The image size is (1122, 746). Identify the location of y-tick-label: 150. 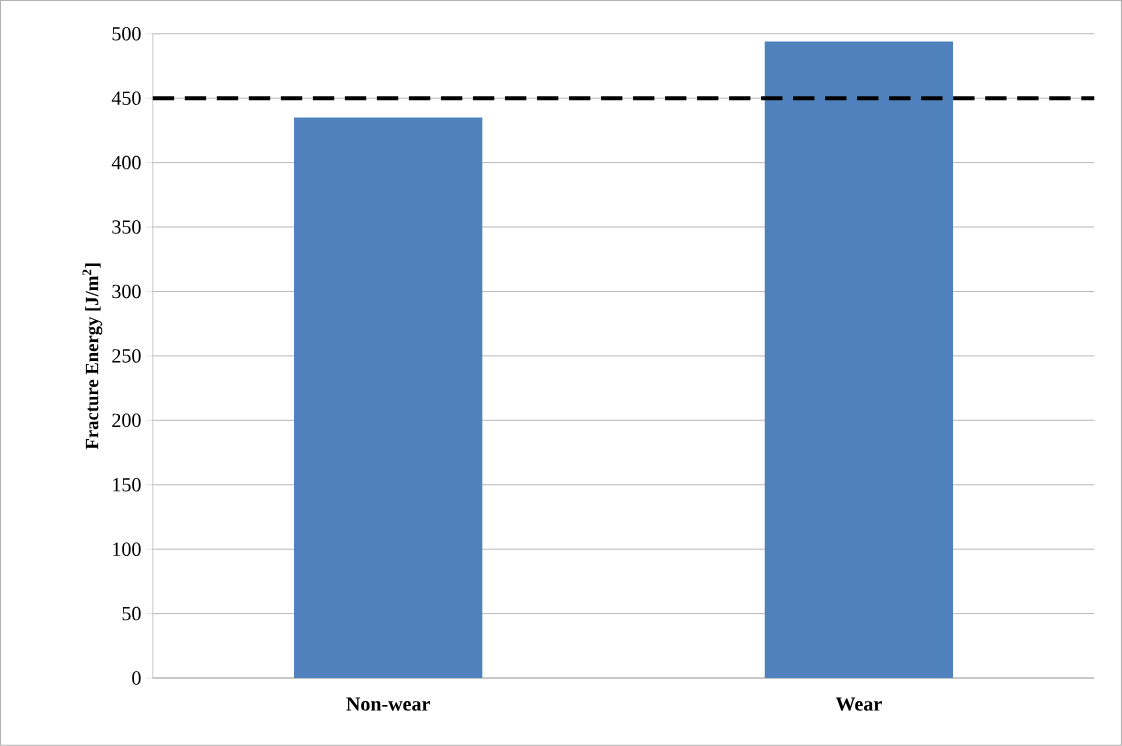
(127, 485).